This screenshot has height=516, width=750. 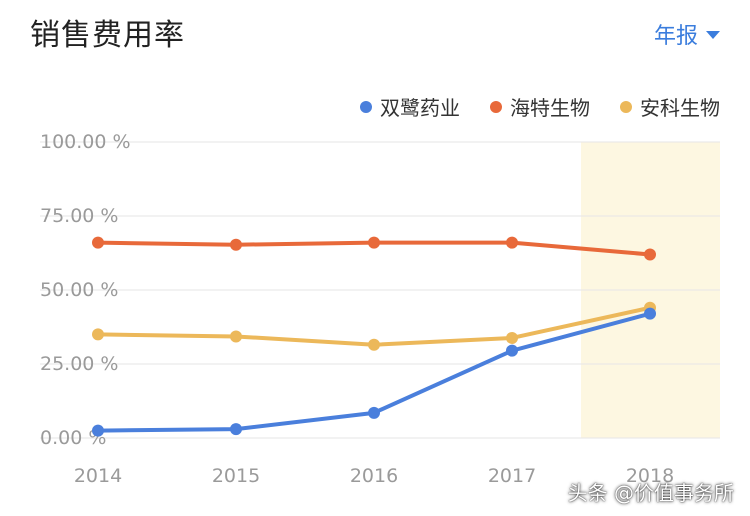 What do you see at coordinates (420, 108) in the screenshot?
I see `legend-label-0: 双鹭药业` at bounding box center [420, 108].